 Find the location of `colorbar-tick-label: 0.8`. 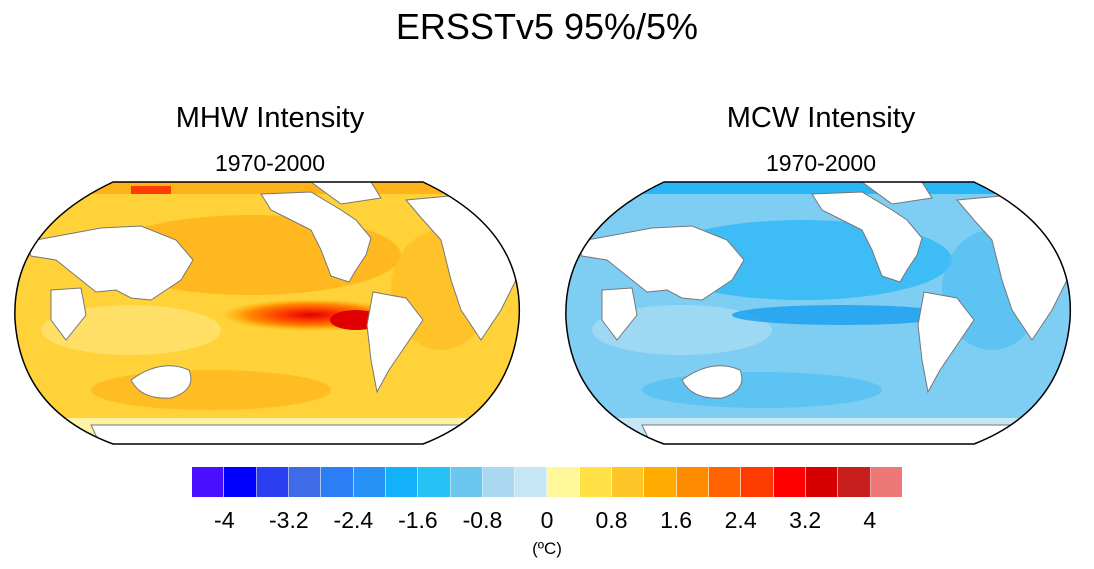

colorbar-tick-label: 0.8 is located at coordinates (611, 520).